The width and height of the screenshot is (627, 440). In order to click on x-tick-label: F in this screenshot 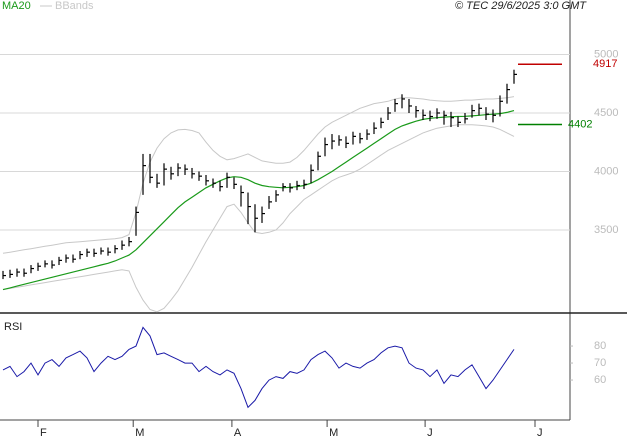, I will do `click(43, 433)`.